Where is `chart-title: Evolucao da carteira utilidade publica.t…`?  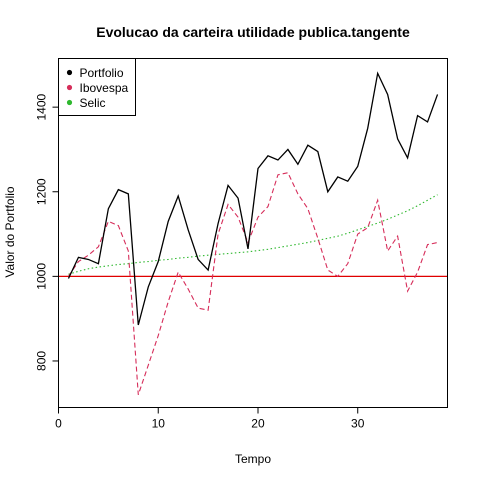
chart-title: Evolucao da carteira utilidade publica.t… is located at coordinates (253, 32).